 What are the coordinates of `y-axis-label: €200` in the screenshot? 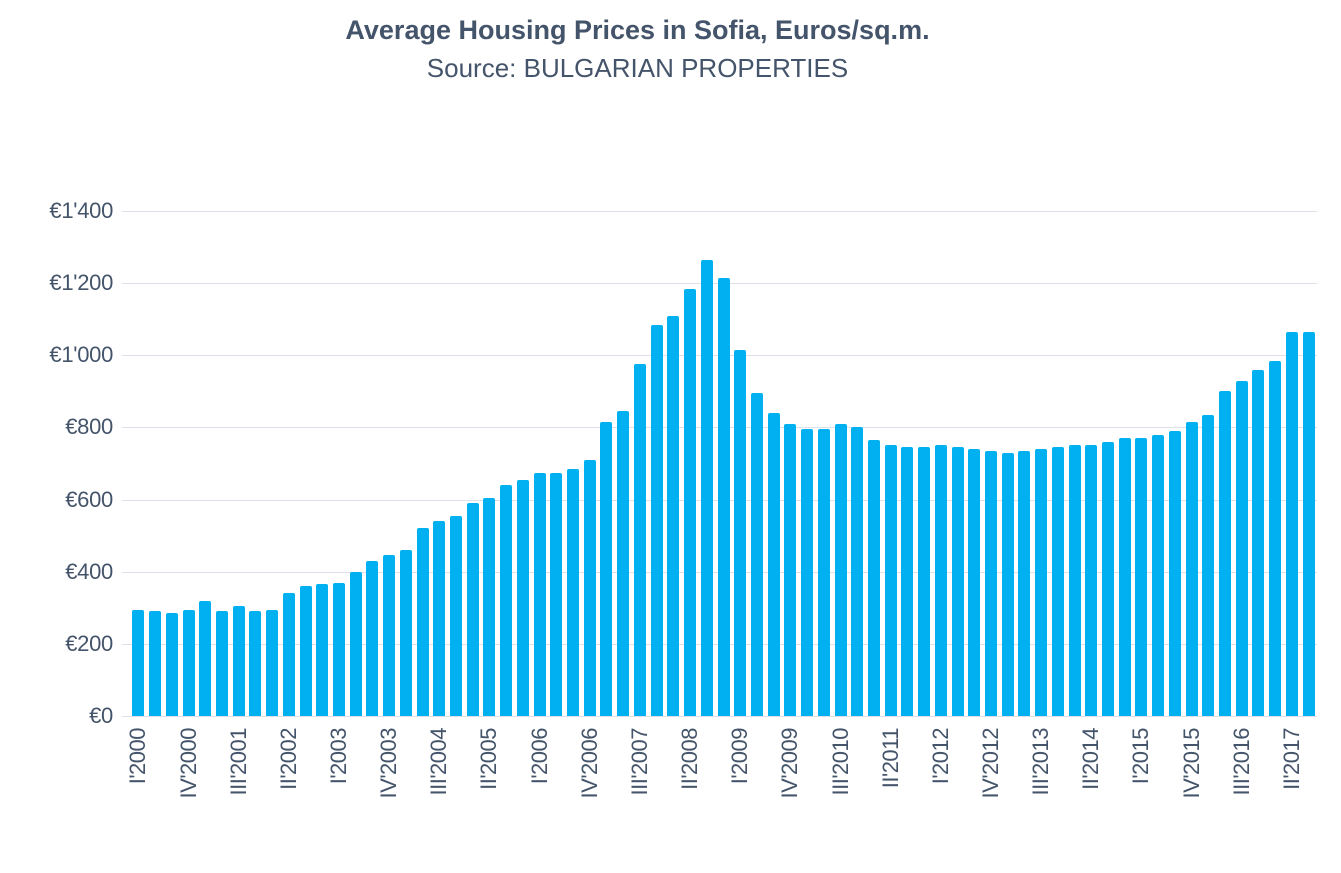 It's located at (89, 643).